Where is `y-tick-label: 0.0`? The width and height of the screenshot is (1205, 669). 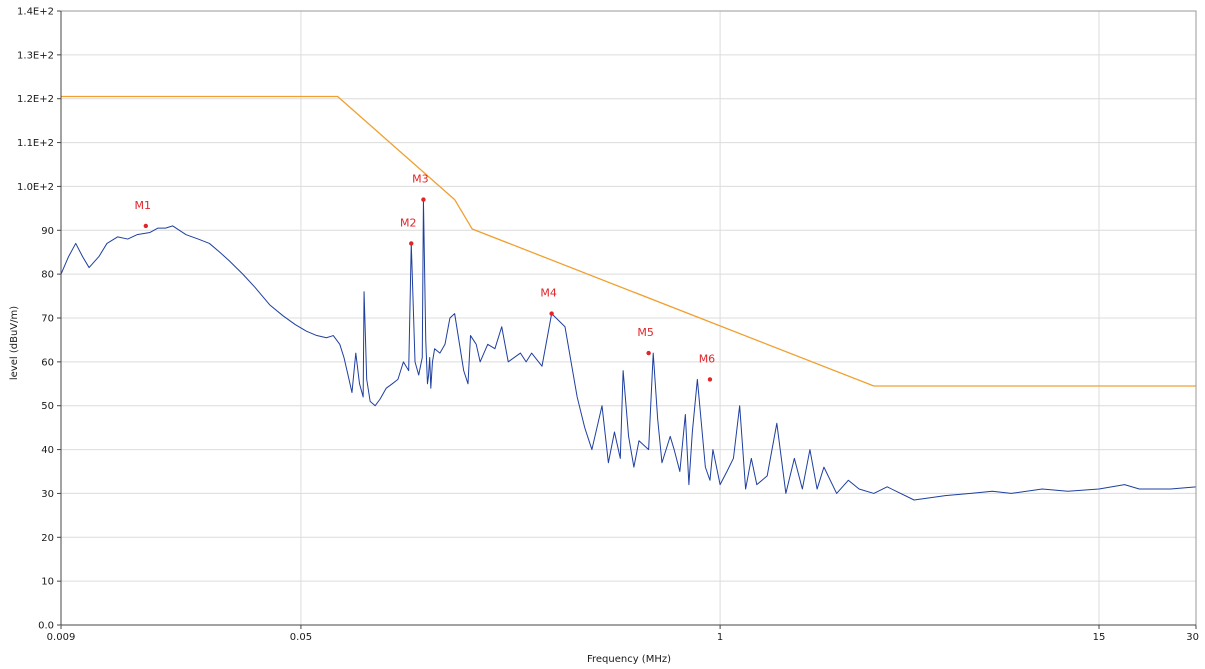 y-tick-label: 0.0 is located at coordinates (46, 626).